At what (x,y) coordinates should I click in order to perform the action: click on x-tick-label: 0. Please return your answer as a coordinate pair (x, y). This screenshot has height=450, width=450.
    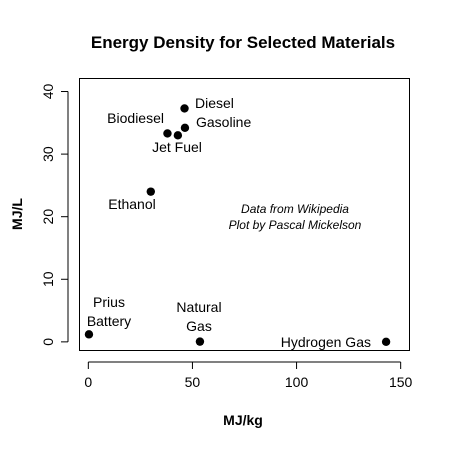
    Looking at the image, I should click on (88, 382).